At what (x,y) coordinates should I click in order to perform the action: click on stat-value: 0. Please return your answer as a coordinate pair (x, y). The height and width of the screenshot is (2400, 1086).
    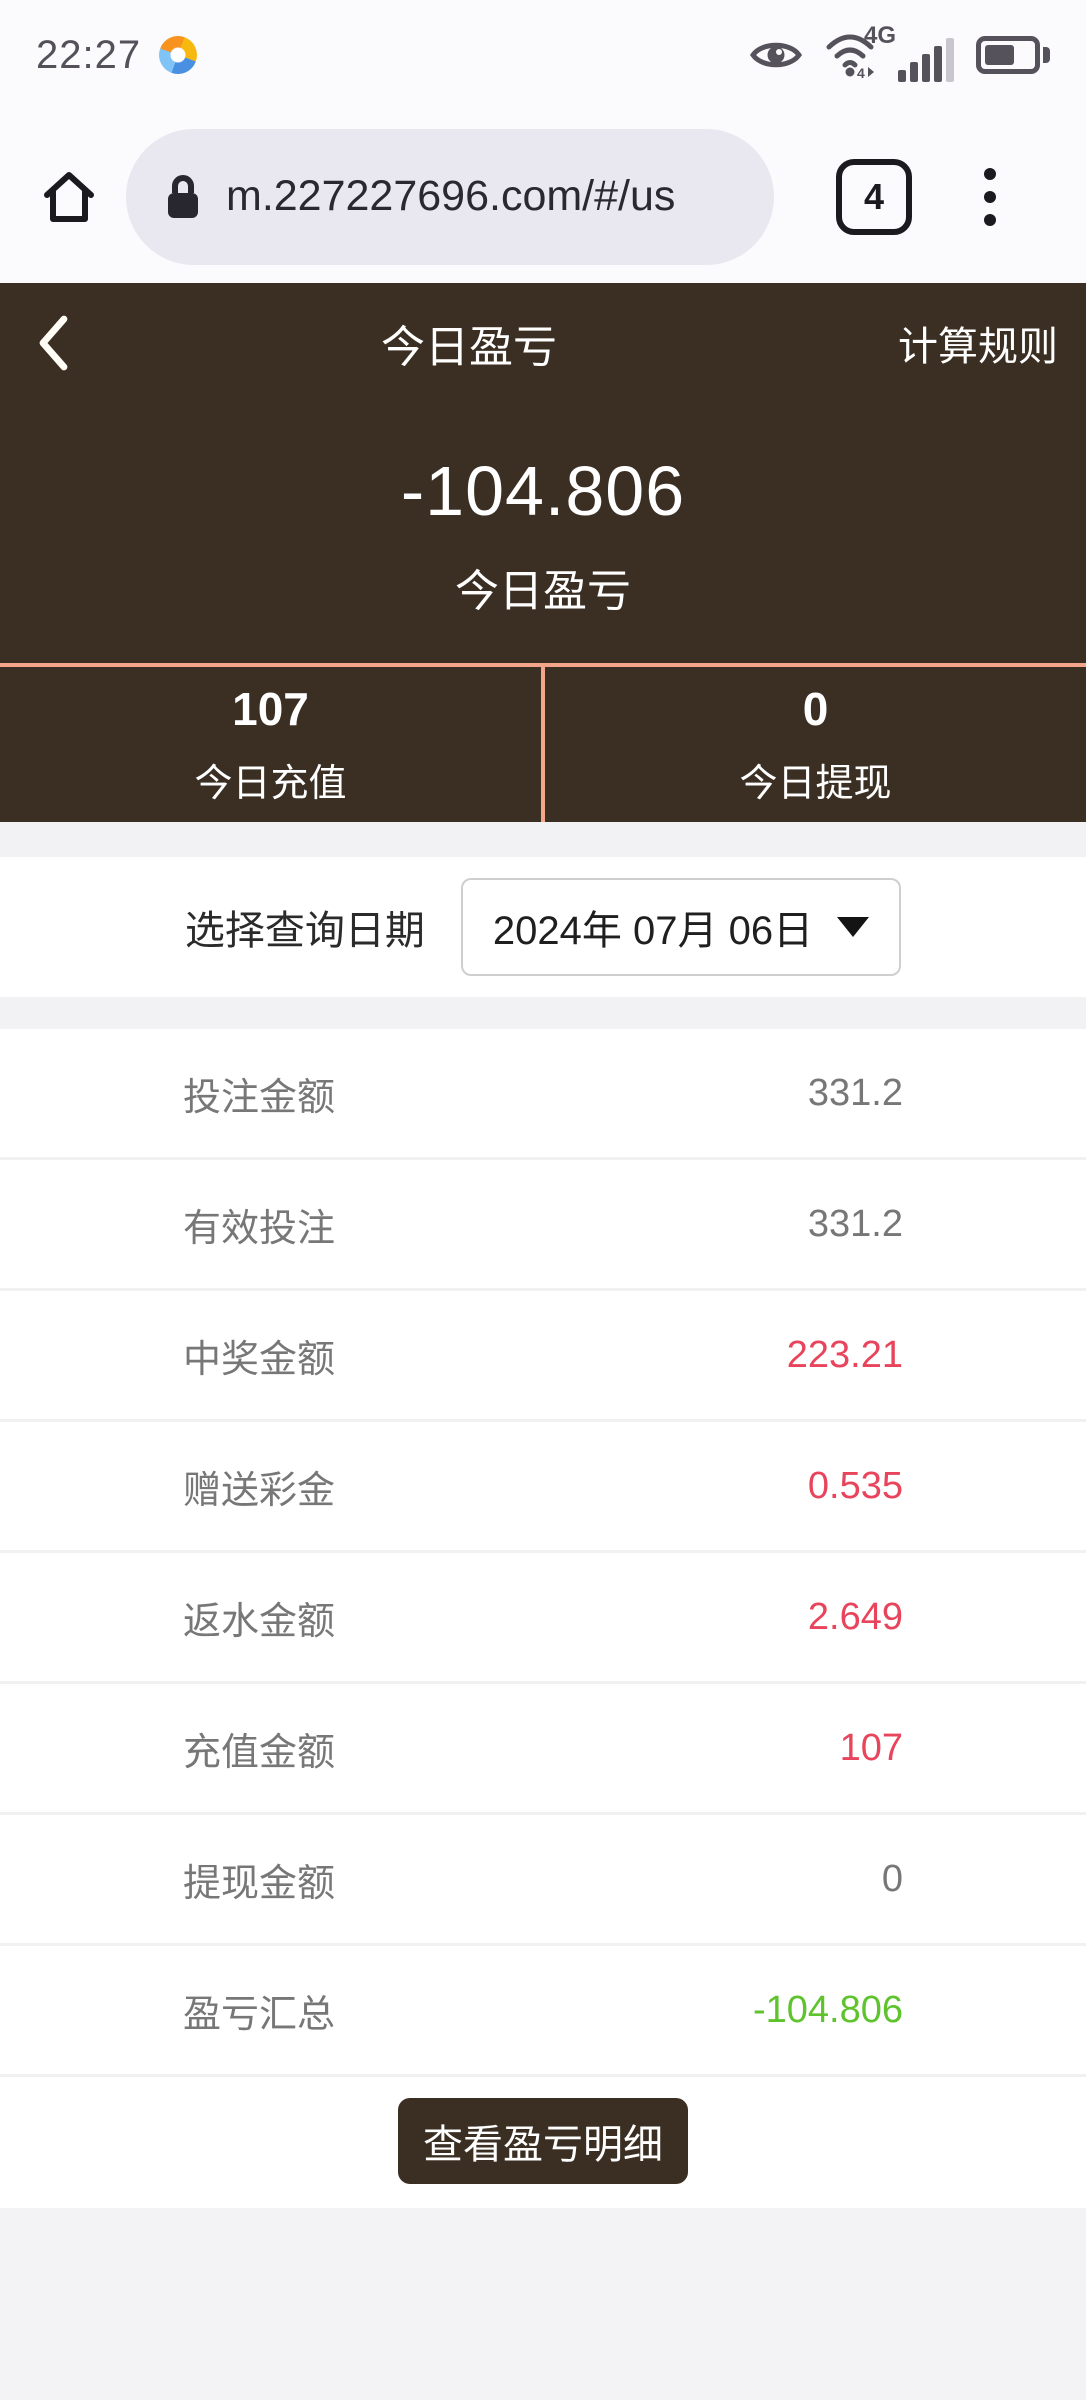
    Looking at the image, I should click on (815, 709).